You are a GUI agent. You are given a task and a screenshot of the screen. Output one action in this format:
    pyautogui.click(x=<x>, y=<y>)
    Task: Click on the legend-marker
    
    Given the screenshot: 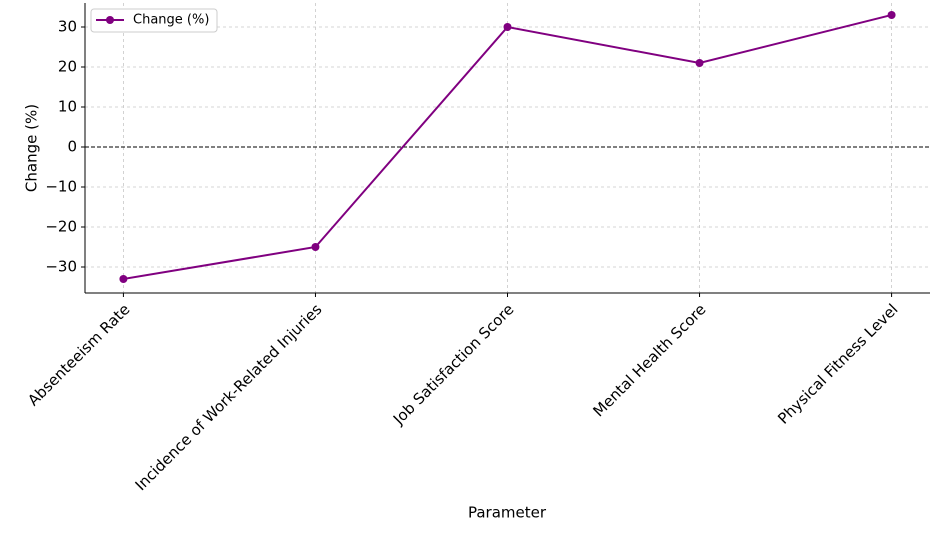 What is the action you would take?
    pyautogui.click(x=110, y=20)
    